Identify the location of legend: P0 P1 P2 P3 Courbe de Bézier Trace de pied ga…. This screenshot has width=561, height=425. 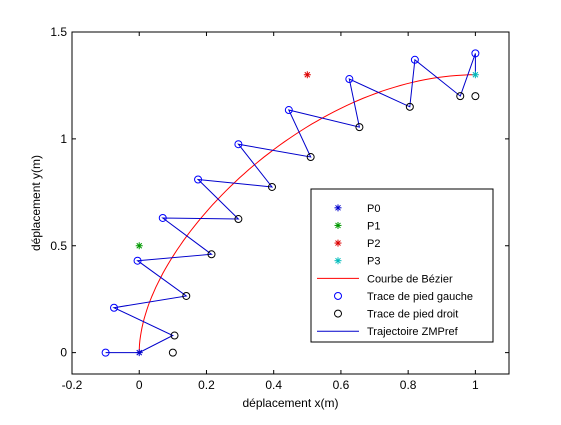
(402, 265).